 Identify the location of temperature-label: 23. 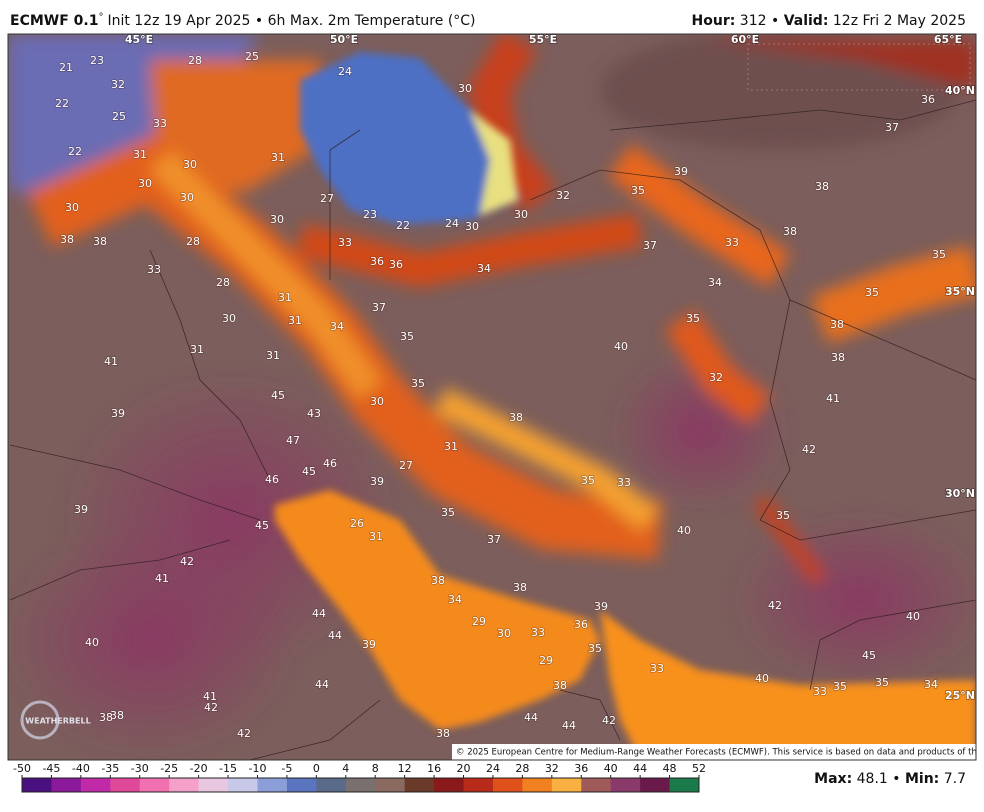
(97, 60).